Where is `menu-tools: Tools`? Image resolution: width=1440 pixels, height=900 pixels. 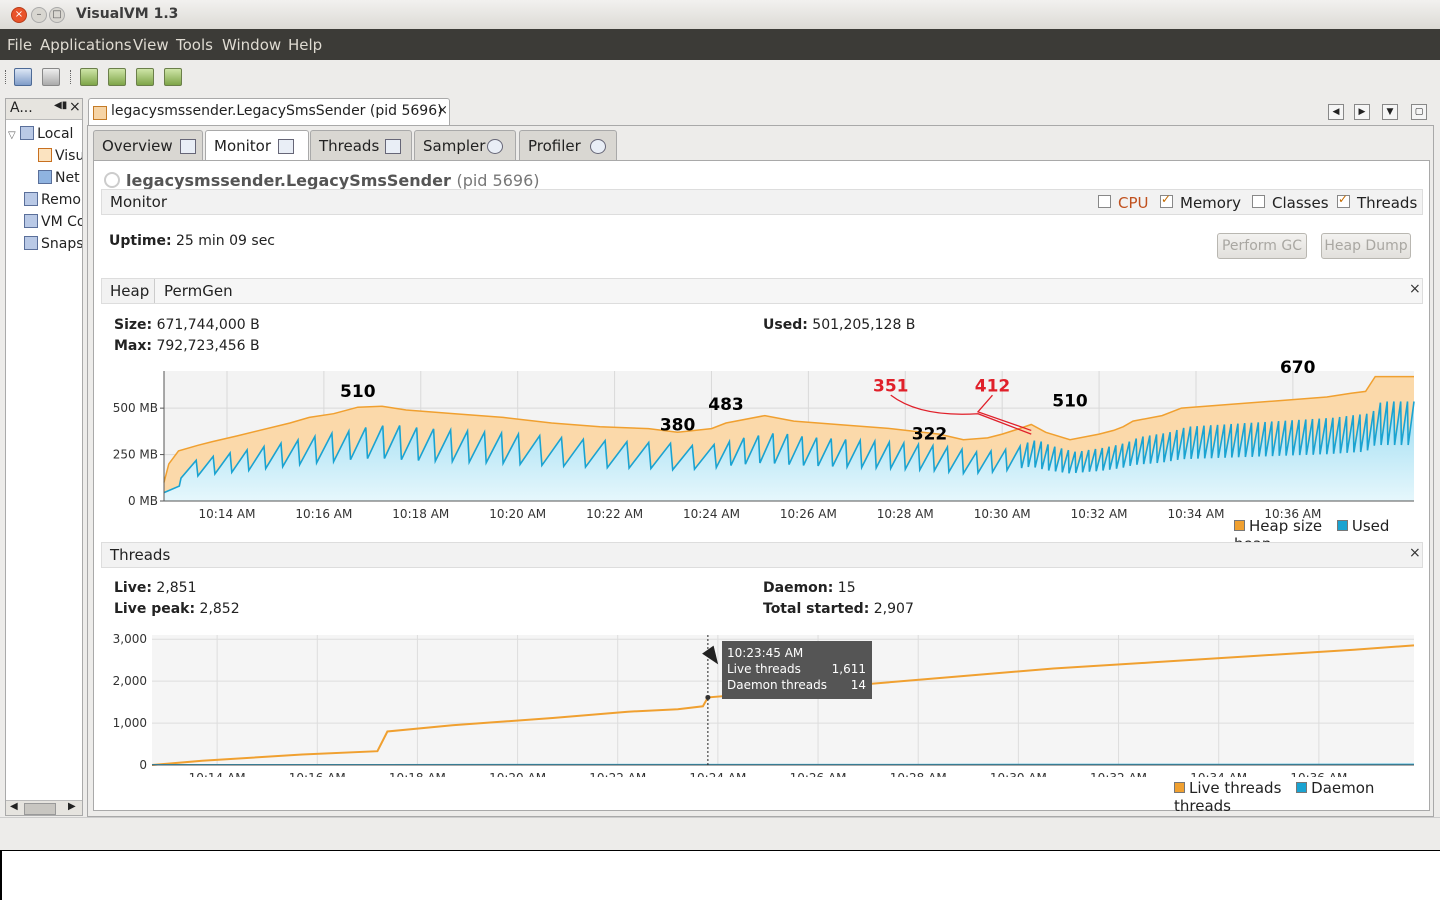
menu-tools: Tools is located at coordinates (194, 45).